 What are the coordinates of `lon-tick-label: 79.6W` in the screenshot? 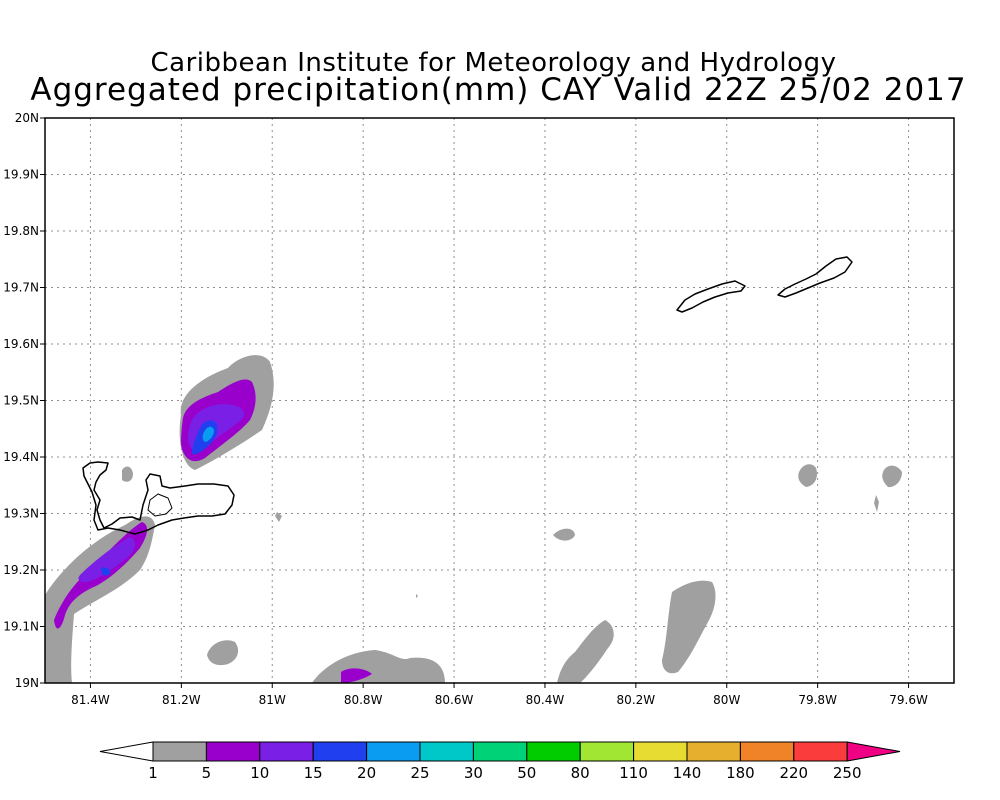 It's located at (908, 700).